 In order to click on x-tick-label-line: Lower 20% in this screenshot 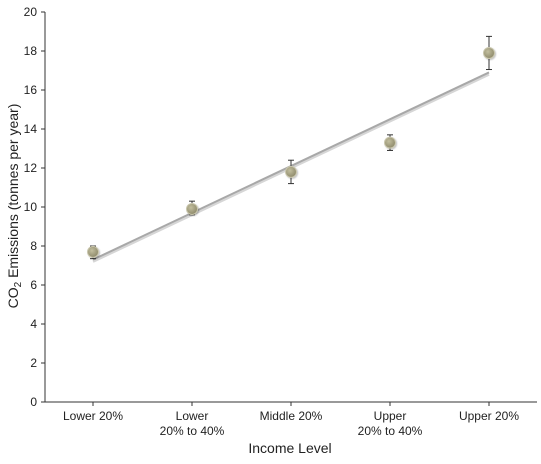, I will do `click(93, 416)`.